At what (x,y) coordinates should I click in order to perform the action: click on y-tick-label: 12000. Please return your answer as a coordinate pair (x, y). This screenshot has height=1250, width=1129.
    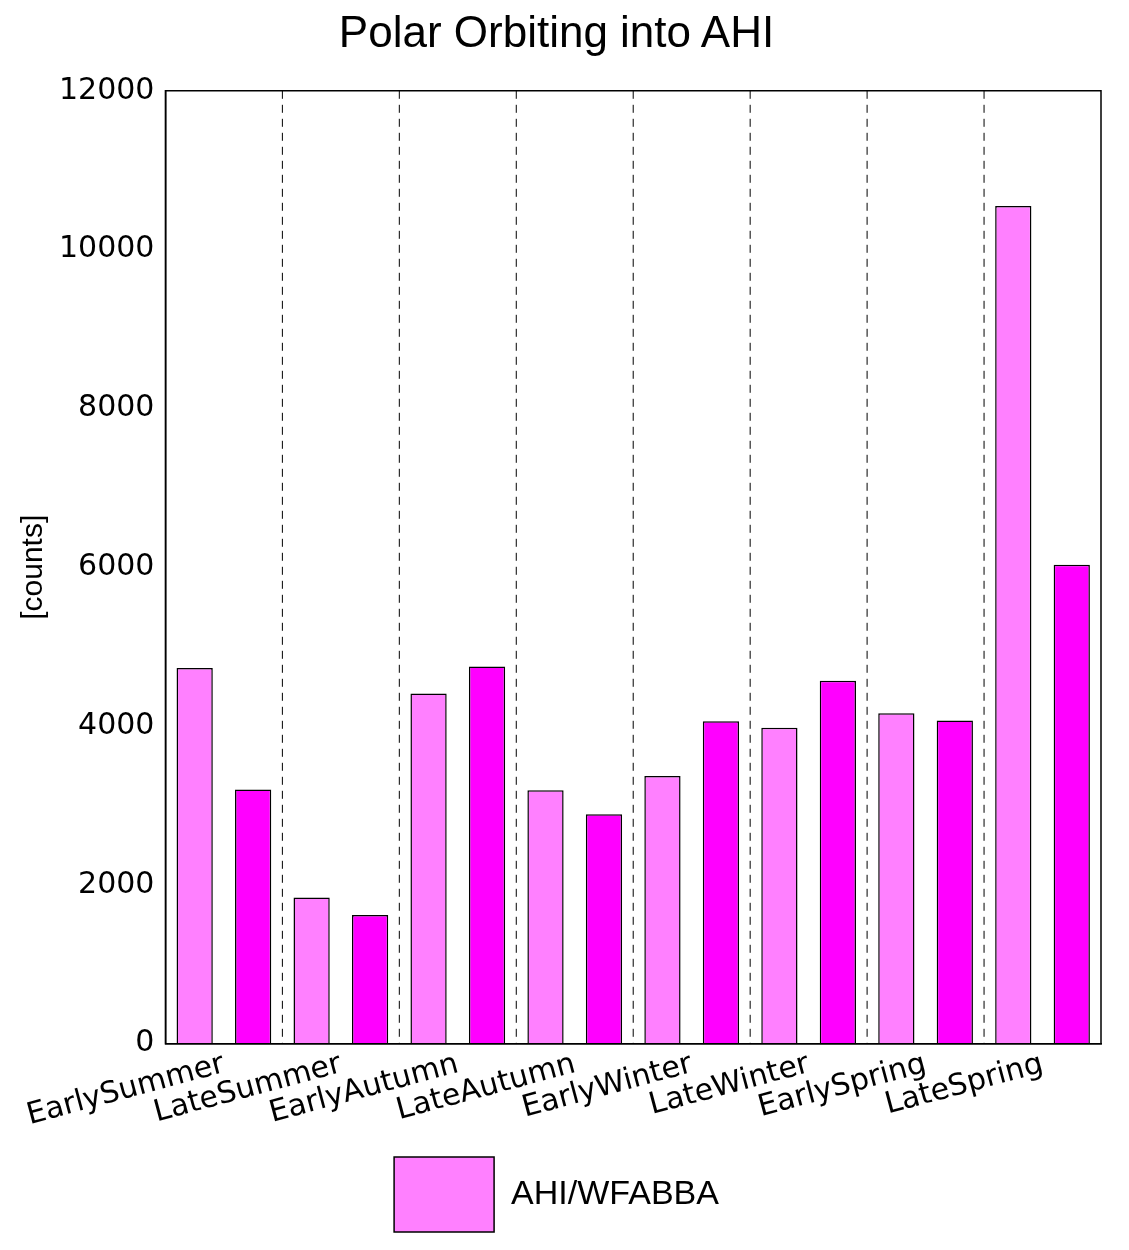
    Looking at the image, I should click on (107, 88).